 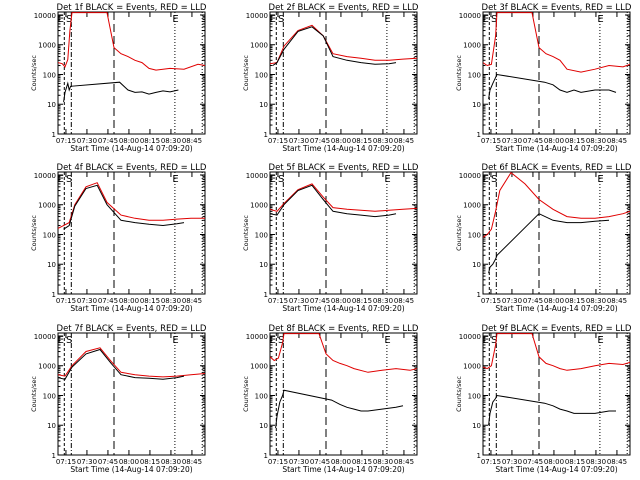 What do you see at coordinates (556, 352) in the screenshot?
I see `series-line-lld` at bounding box center [556, 352].